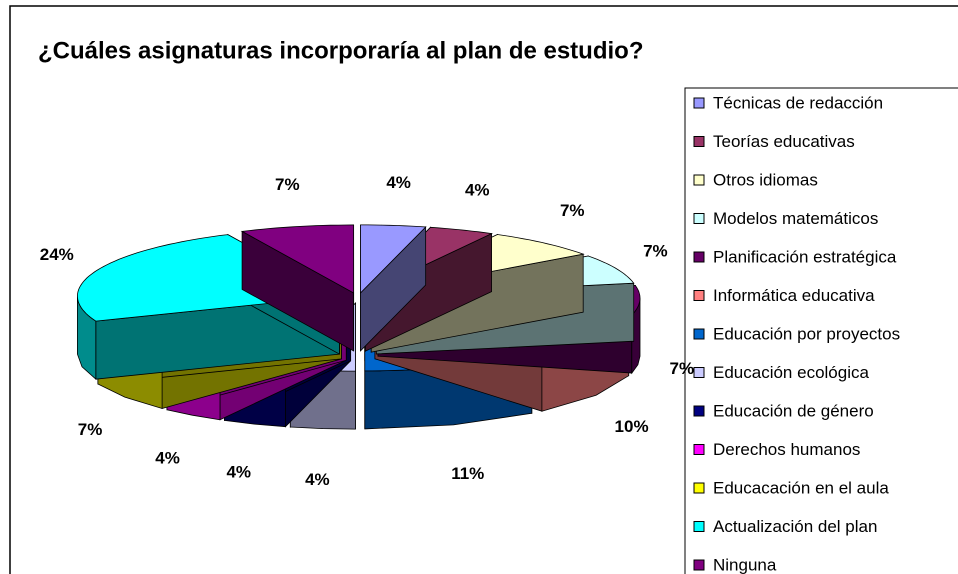 The width and height of the screenshot is (958, 574). I want to click on legend-label: Modelos matemáticos, so click(795, 218).